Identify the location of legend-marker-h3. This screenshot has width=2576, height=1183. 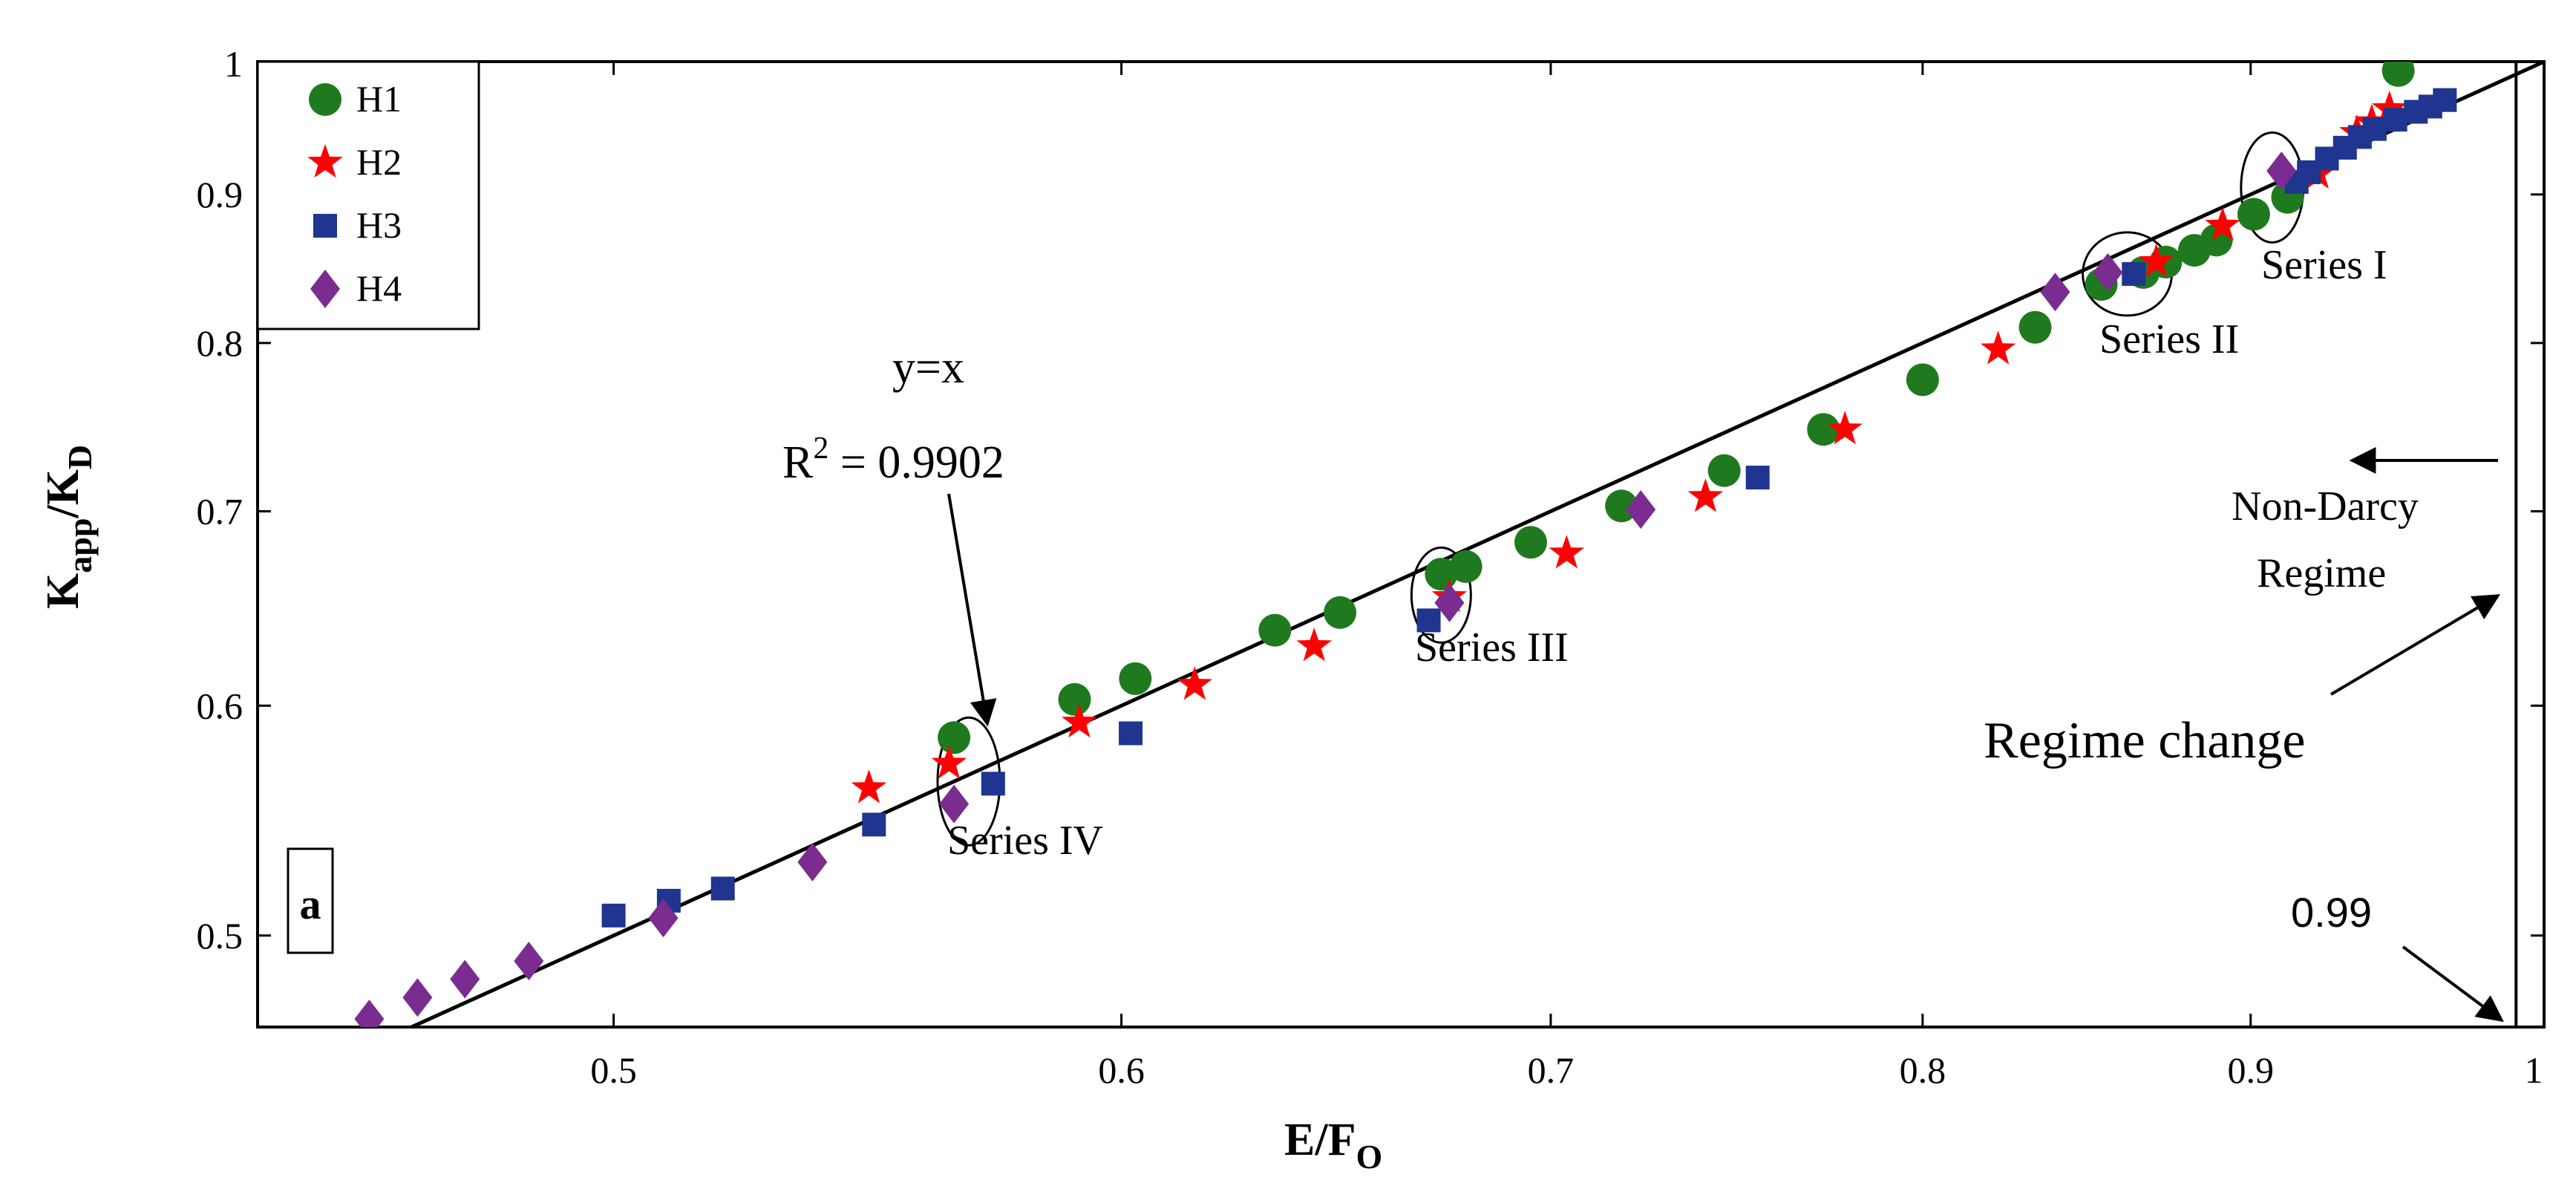
(325, 226).